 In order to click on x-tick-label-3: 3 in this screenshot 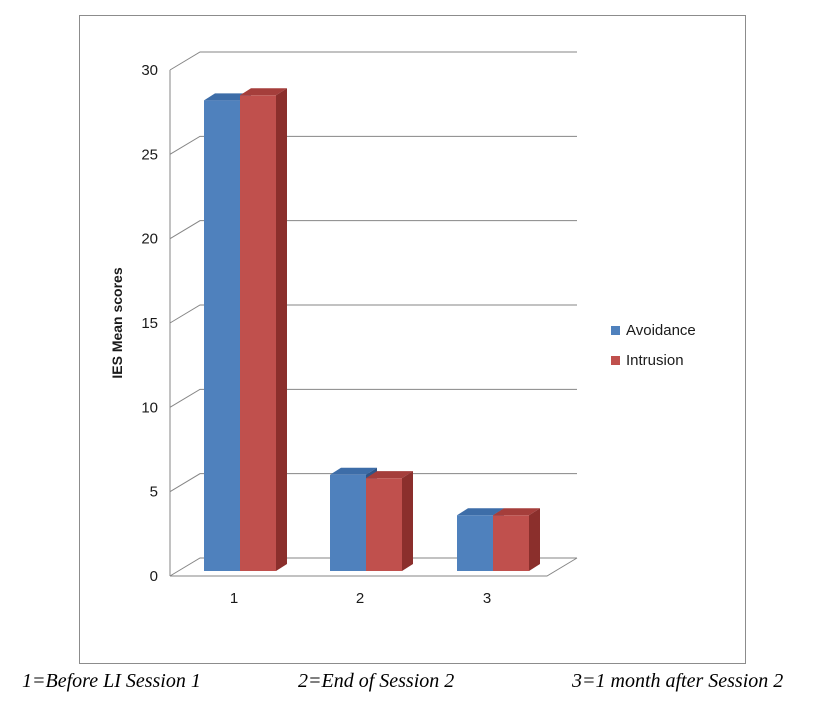, I will do `click(487, 598)`.